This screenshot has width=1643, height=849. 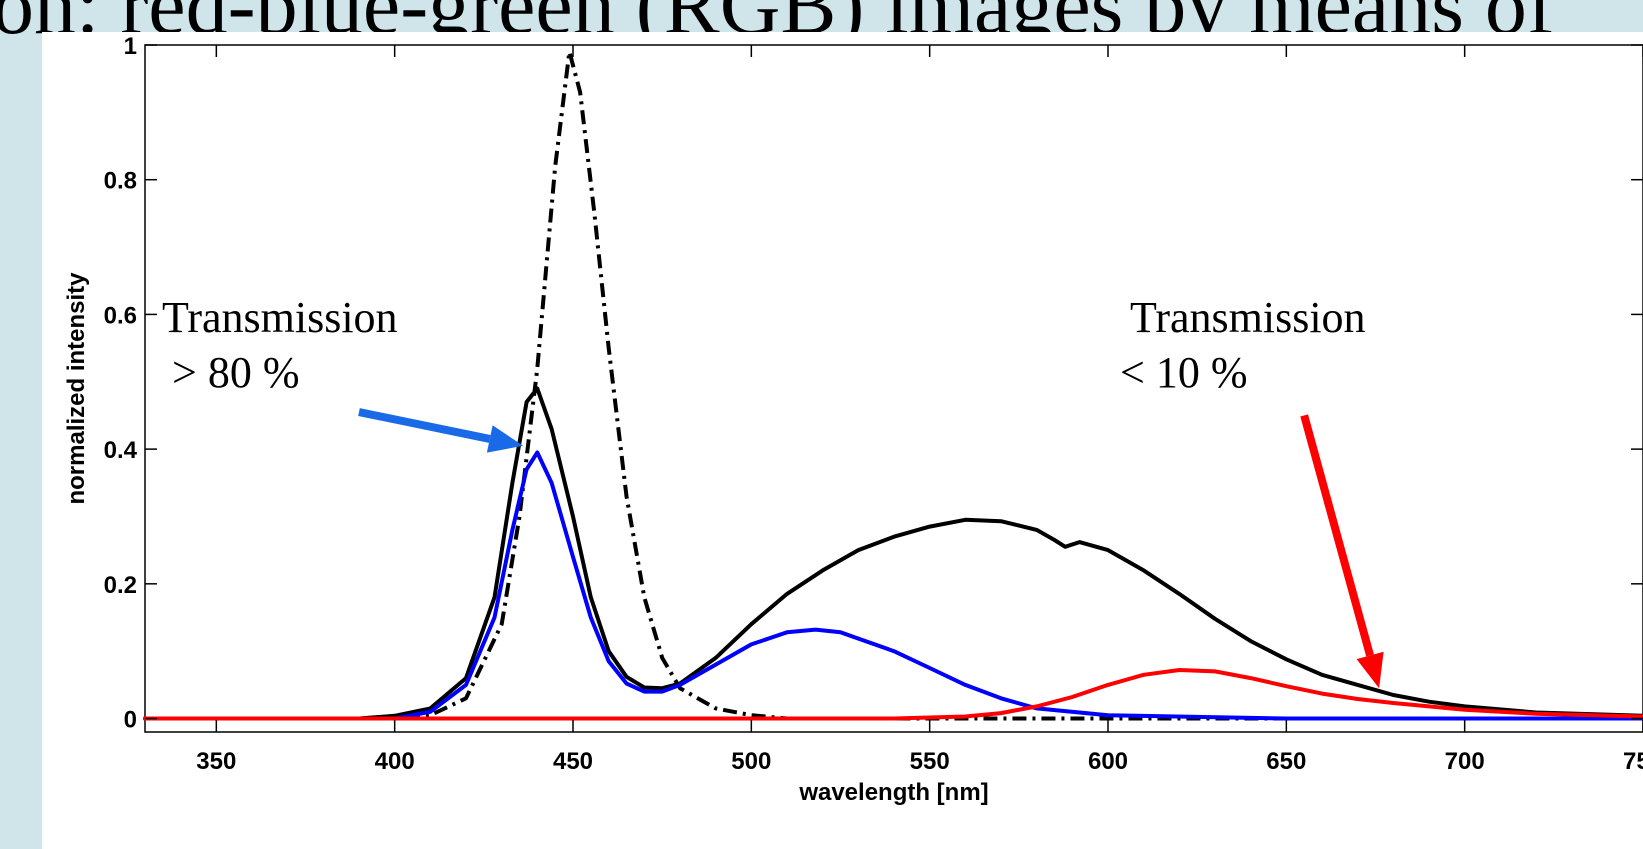 What do you see at coordinates (395, 761) in the screenshot?
I see `x-tick-label: 400` at bounding box center [395, 761].